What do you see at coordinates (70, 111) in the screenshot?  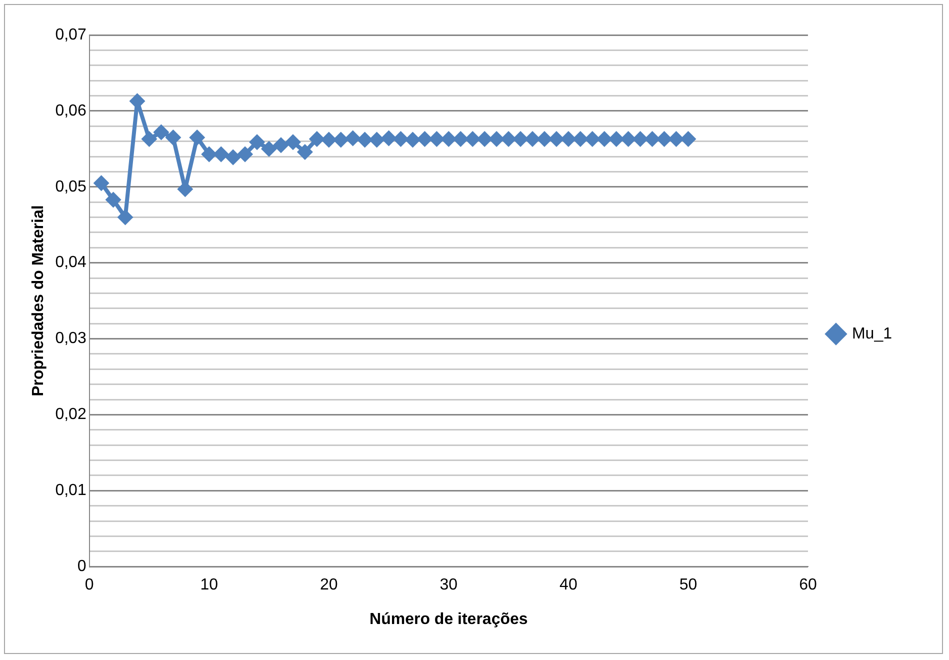 I see `y-tick-label: 0,06` at bounding box center [70, 111].